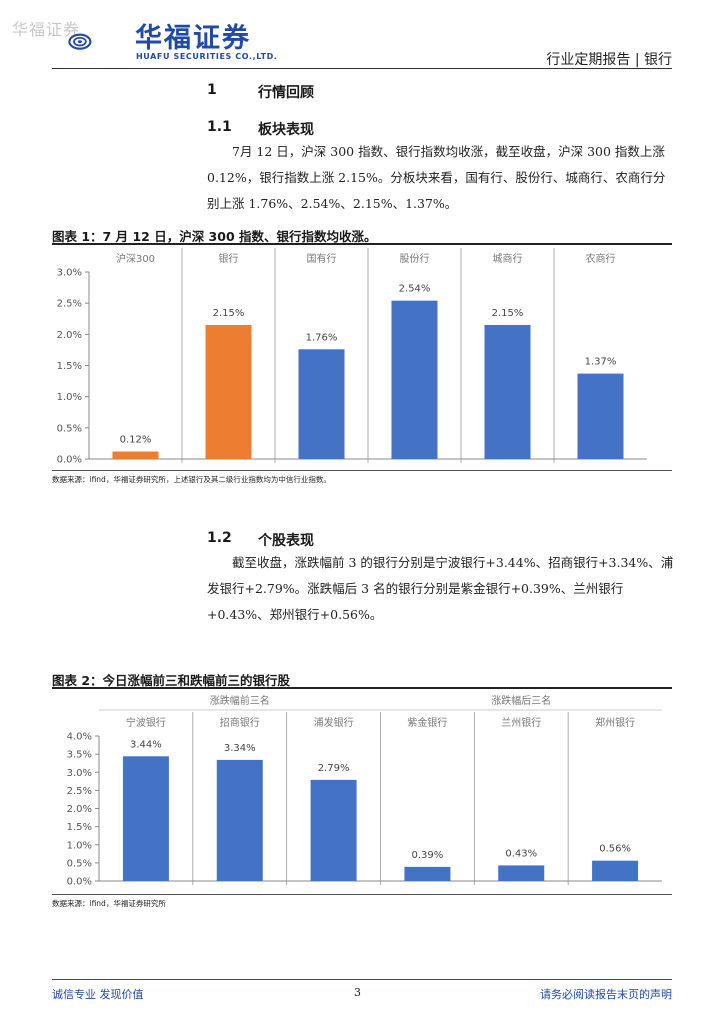 This screenshot has width=724, height=1024. Describe the element at coordinates (98, 994) in the screenshot. I see `footer-slogan: 诚信专业 发现价值` at that location.